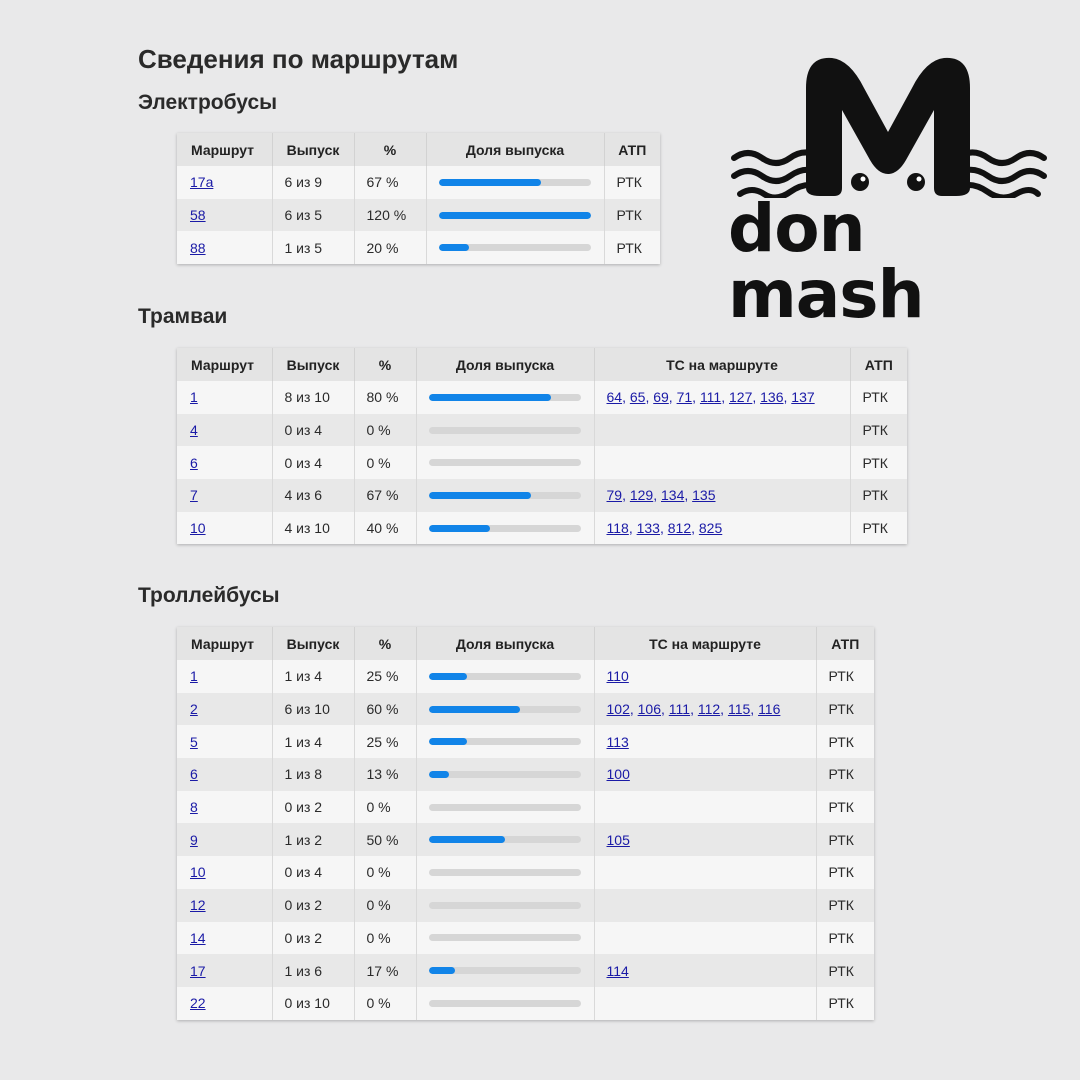  What do you see at coordinates (618, 774) in the screenshot?
I see `vehicle-link: 100` at bounding box center [618, 774].